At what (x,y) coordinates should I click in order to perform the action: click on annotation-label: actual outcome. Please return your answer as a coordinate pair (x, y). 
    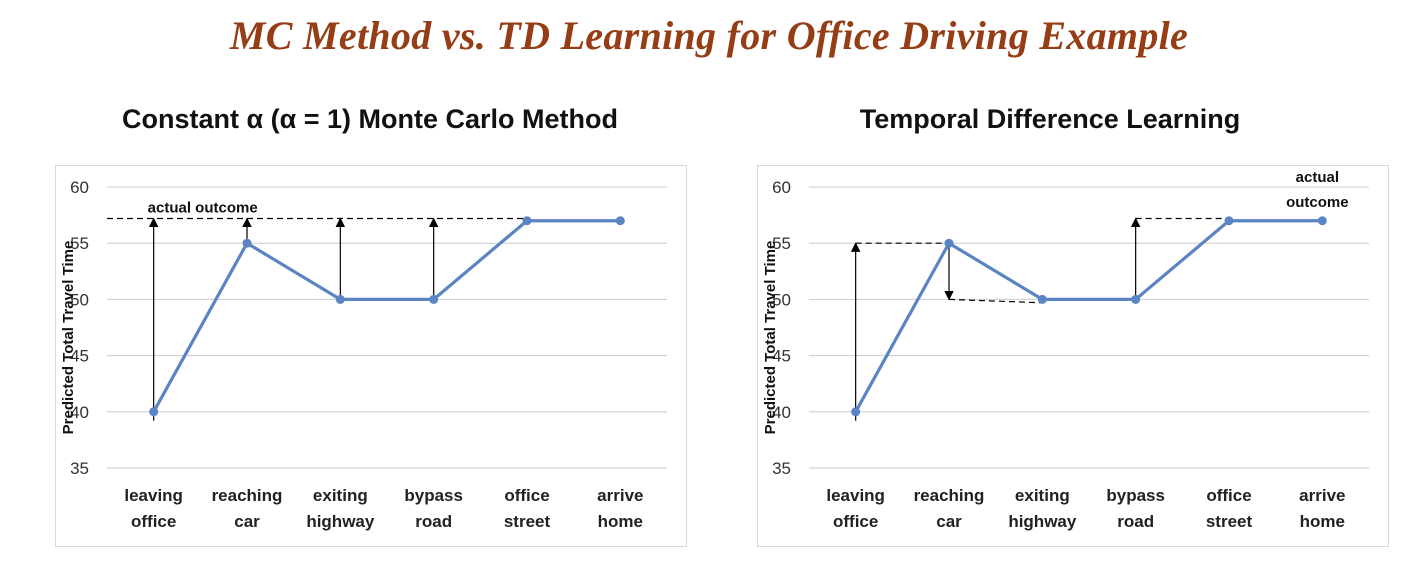
    Looking at the image, I should click on (203, 207).